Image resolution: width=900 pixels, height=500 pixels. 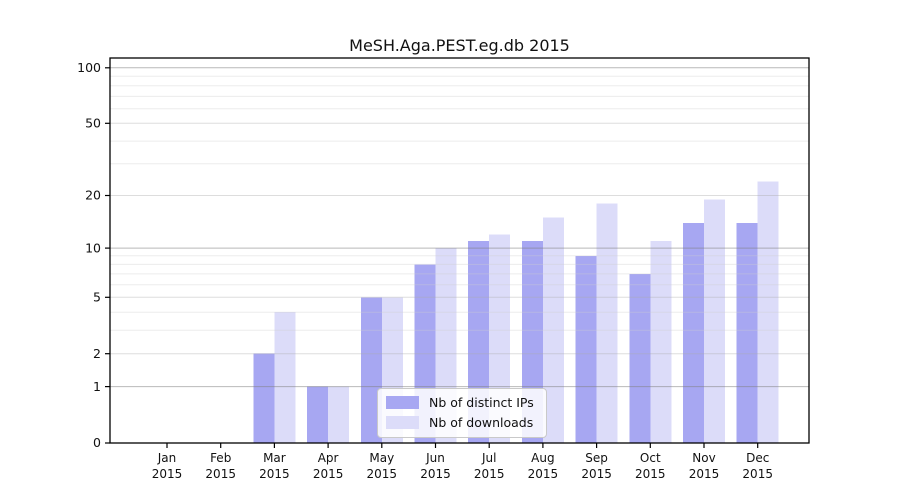 I want to click on bar-dec-downloads, so click(x=768, y=312).